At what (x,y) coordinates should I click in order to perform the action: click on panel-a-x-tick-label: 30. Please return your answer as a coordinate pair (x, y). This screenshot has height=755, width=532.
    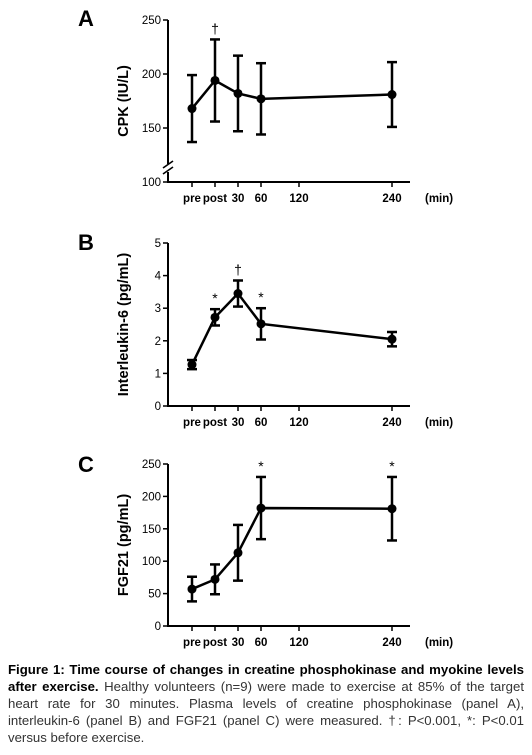
    Looking at the image, I should click on (238, 199).